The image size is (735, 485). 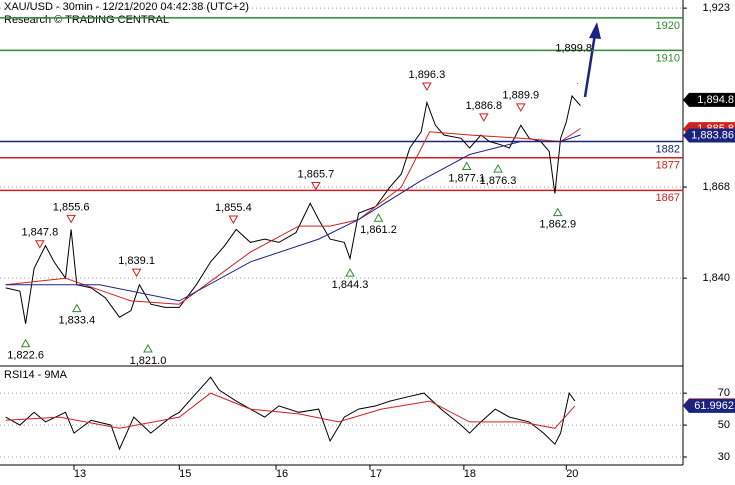 What do you see at coordinates (470, 474) in the screenshot?
I see `x-tick-label: 18` at bounding box center [470, 474].